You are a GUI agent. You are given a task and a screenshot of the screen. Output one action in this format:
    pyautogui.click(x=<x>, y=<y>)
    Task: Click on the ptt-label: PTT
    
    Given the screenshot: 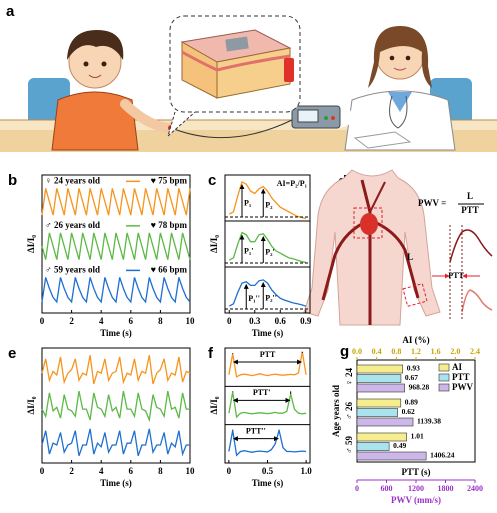 What is the action you would take?
    pyautogui.click(x=268, y=354)
    